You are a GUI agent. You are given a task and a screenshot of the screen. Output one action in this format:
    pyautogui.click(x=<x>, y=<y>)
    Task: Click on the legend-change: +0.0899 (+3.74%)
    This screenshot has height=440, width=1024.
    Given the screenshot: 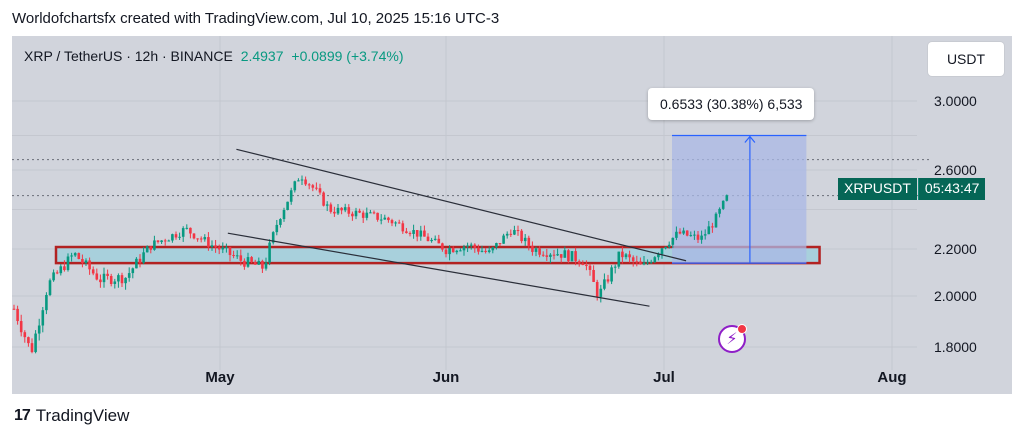 What is the action you would take?
    pyautogui.click(x=347, y=56)
    